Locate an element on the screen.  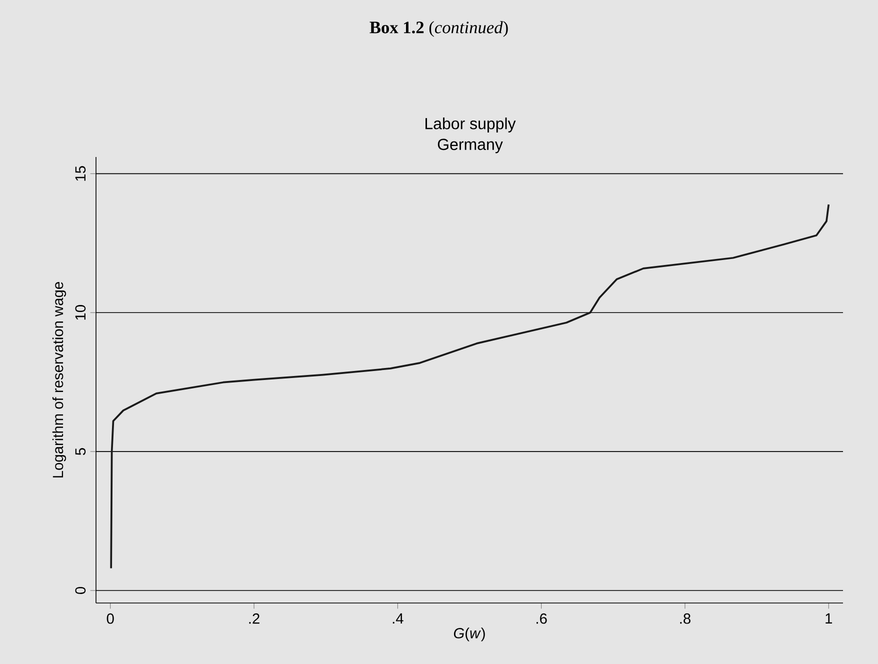
y-tick-label: 10 is located at coordinates (80, 312).